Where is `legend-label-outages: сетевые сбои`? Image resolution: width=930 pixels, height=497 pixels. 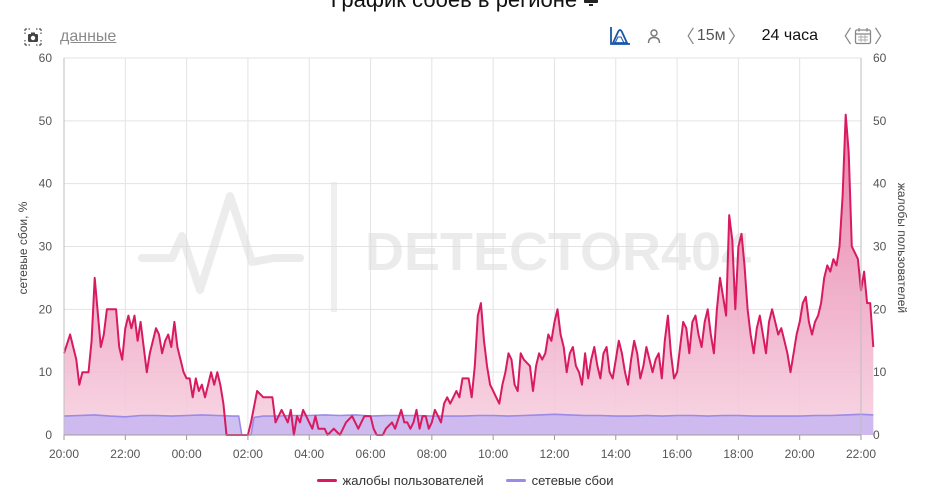 legend-label-outages: сетевые сбои is located at coordinates (572, 480).